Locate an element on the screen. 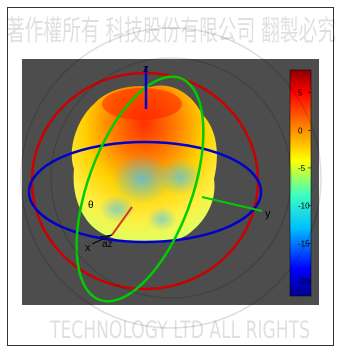 This screenshot has width=343, height=356. colorbar-tick-label: -15 is located at coordinates (304, 243).